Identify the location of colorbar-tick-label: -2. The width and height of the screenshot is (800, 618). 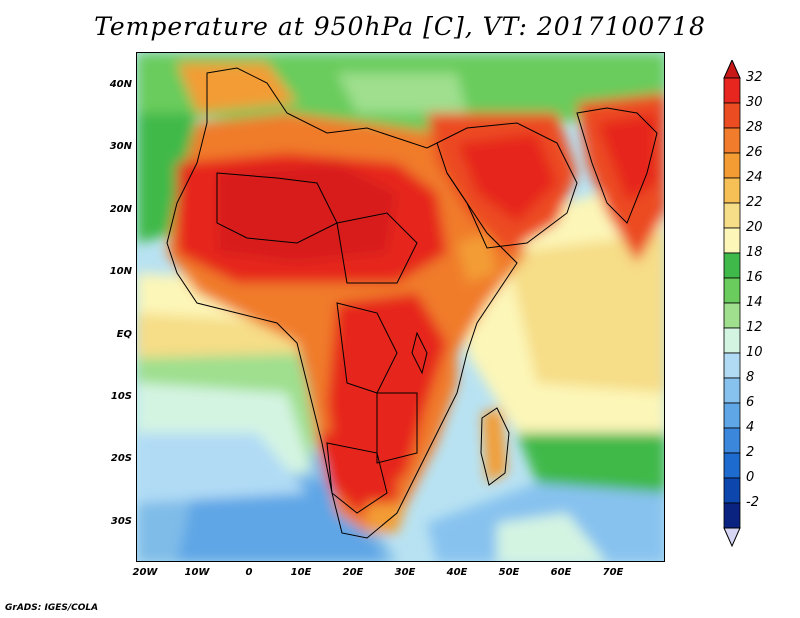
(752, 502).